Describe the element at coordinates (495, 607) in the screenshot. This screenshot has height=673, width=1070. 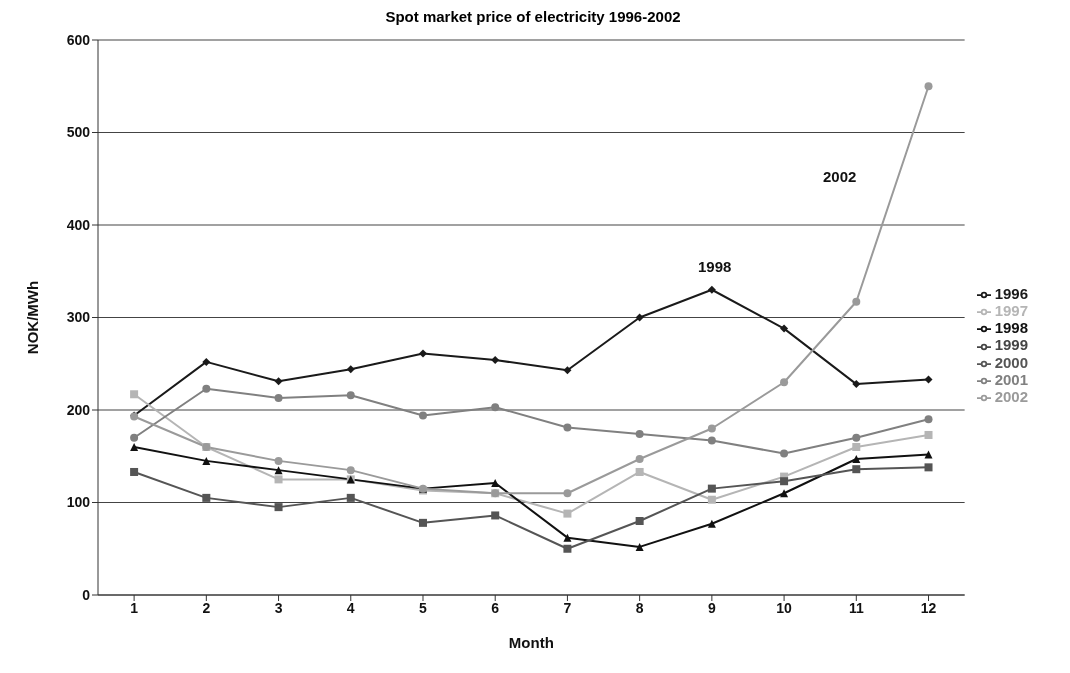
I see `x-tick-label: 6` at that location.